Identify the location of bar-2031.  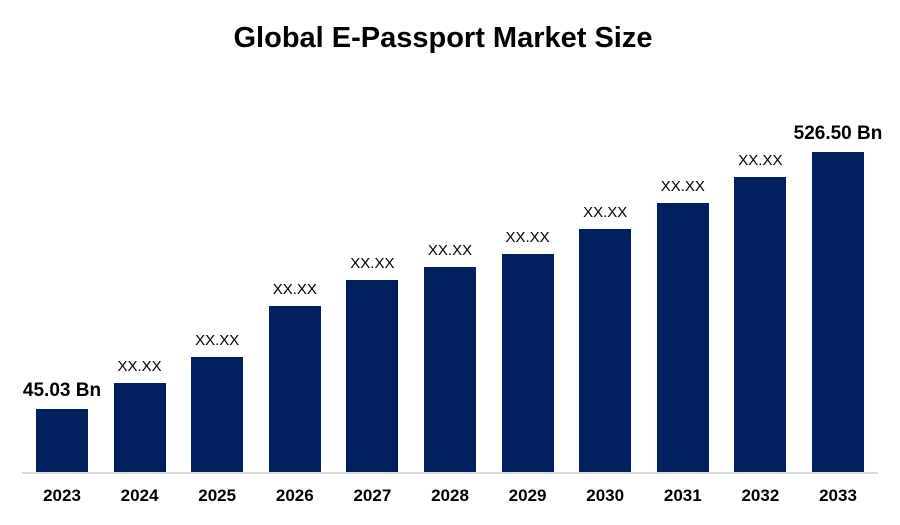
(682, 337).